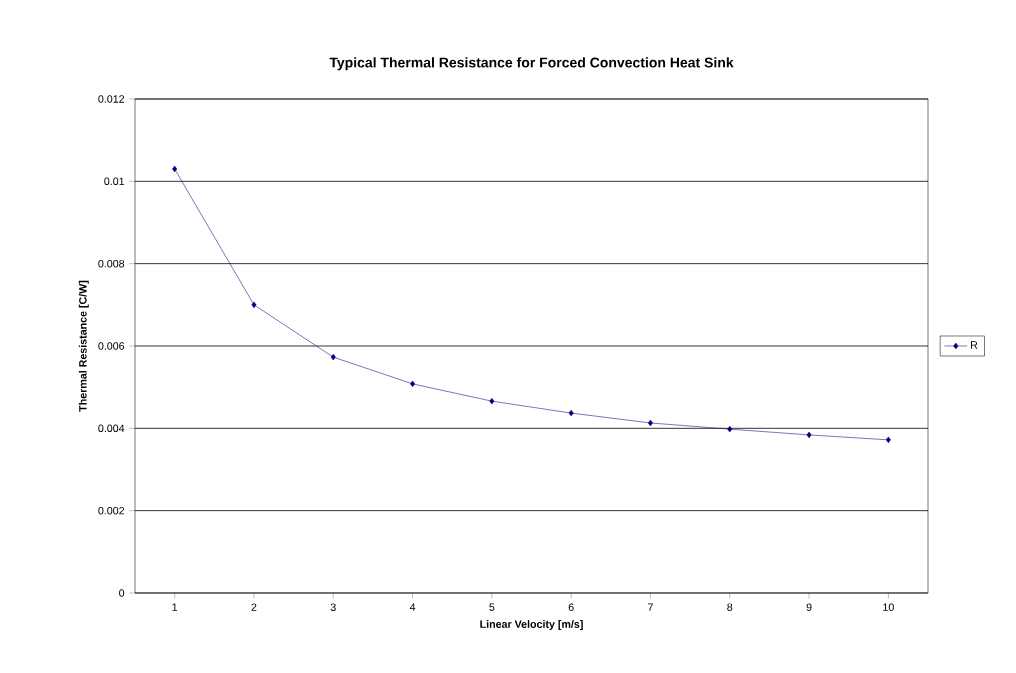  Describe the element at coordinates (111, 428) in the screenshot. I see `y-tick-label: 0.004` at that location.